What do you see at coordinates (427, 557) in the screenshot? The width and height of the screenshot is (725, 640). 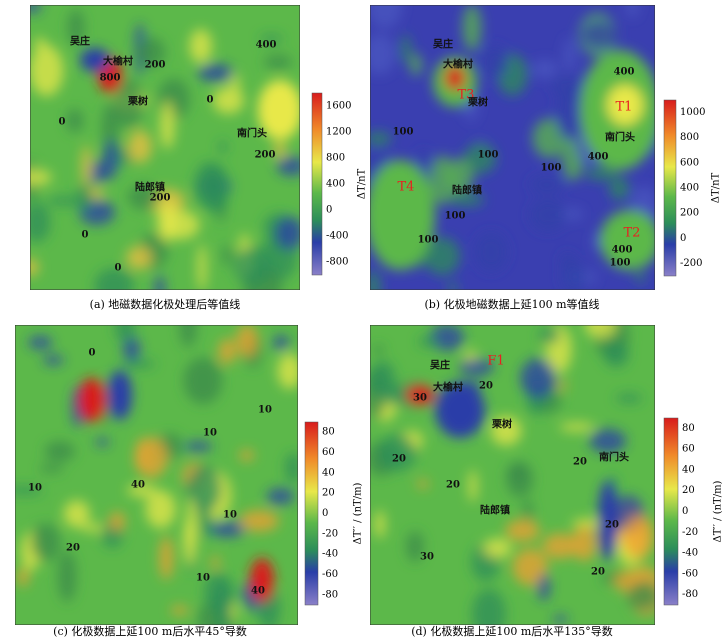 I see `map-label: 30` at bounding box center [427, 557].